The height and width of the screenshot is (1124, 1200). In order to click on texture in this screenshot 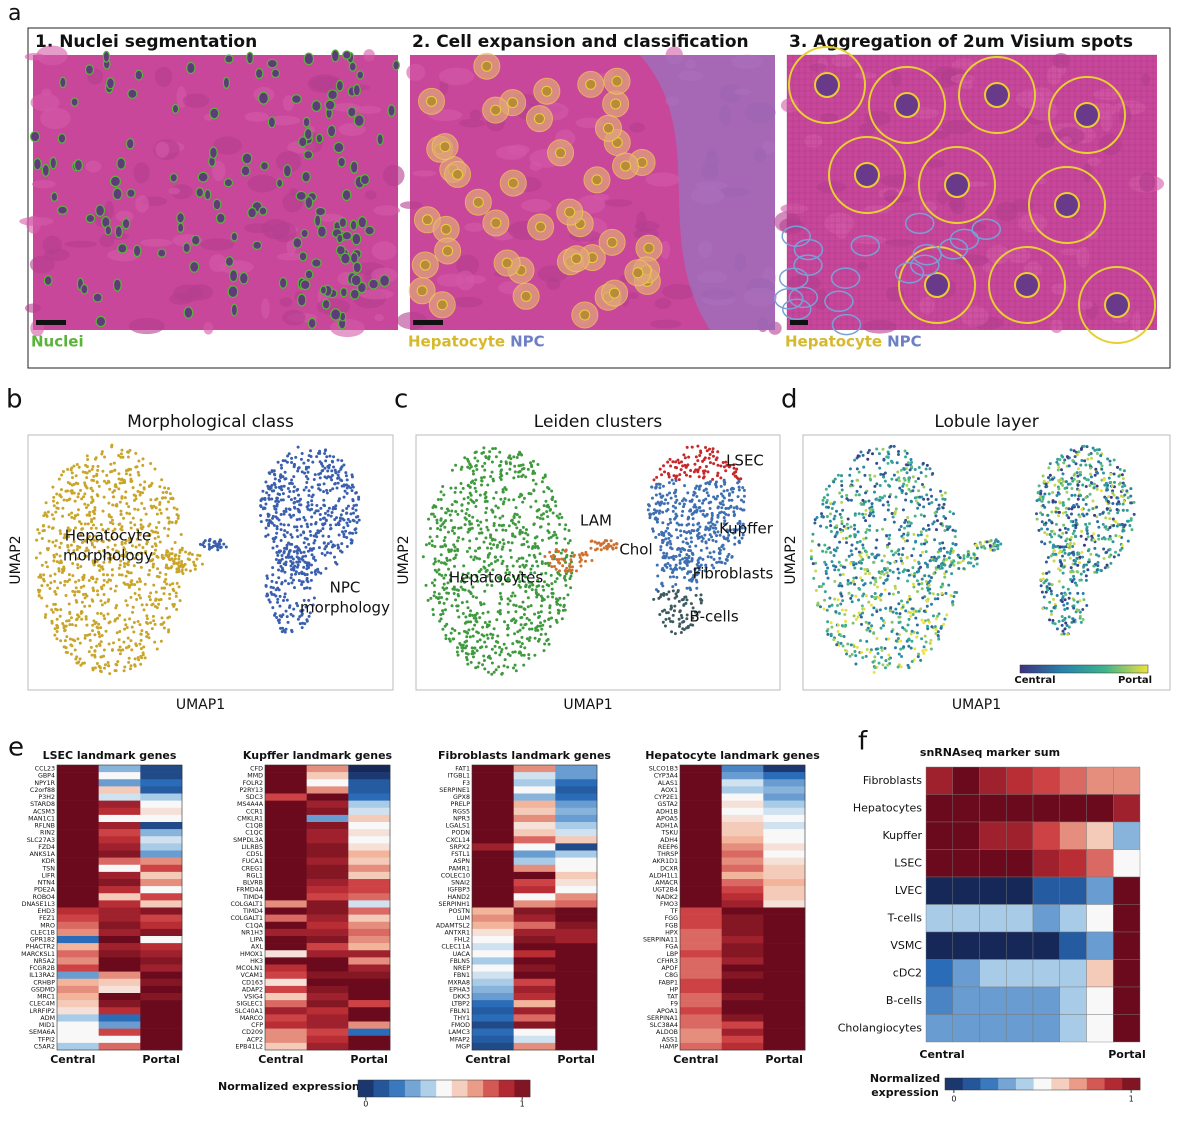, I will do `click(289, 257)`.